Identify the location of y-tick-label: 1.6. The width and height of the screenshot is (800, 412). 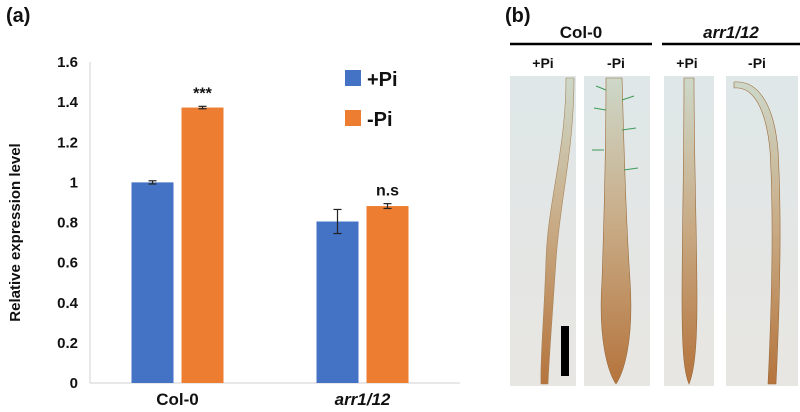
(67, 62).